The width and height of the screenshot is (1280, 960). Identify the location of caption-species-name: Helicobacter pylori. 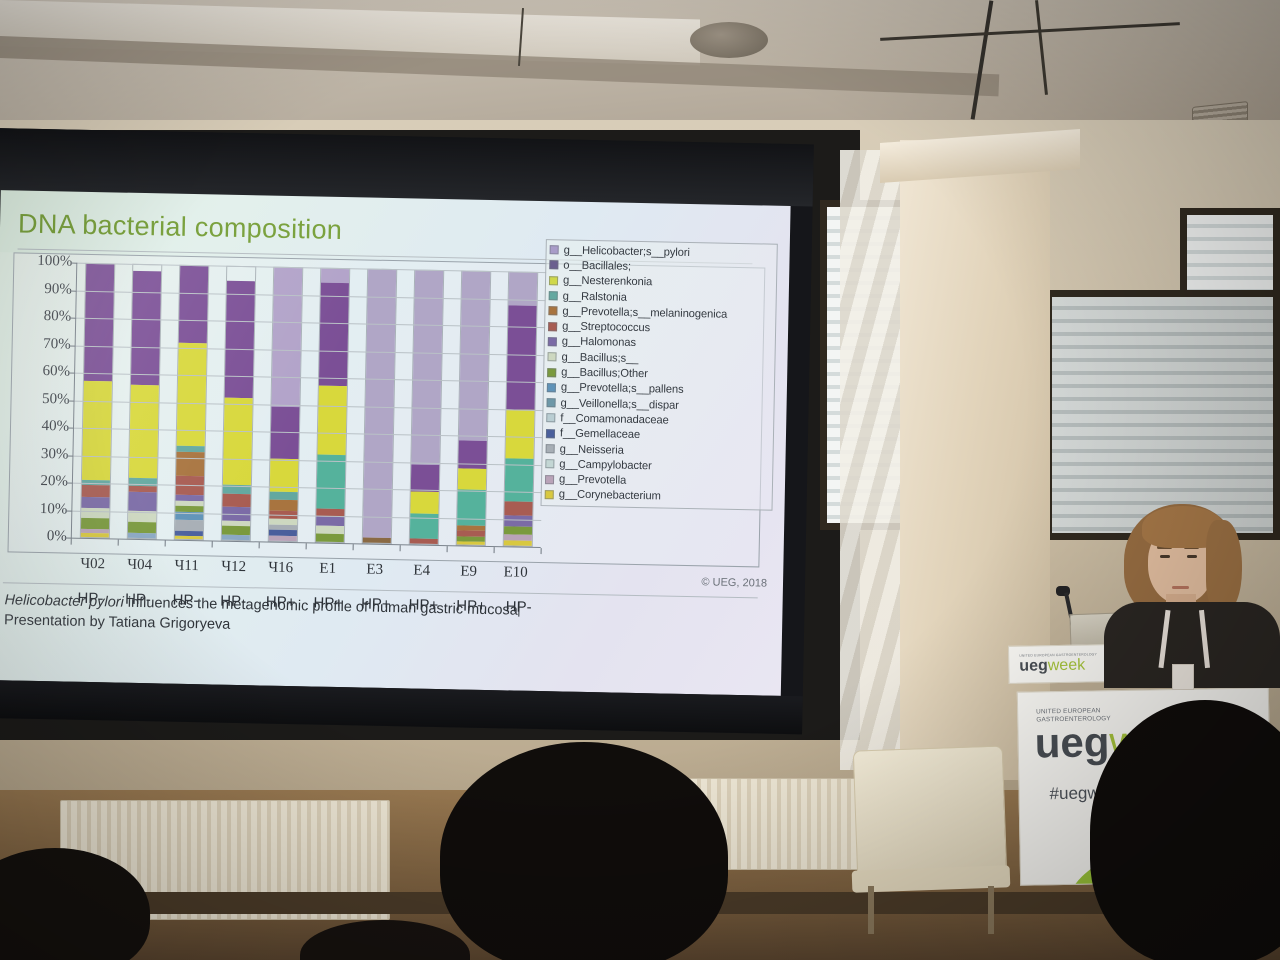
(64, 601).